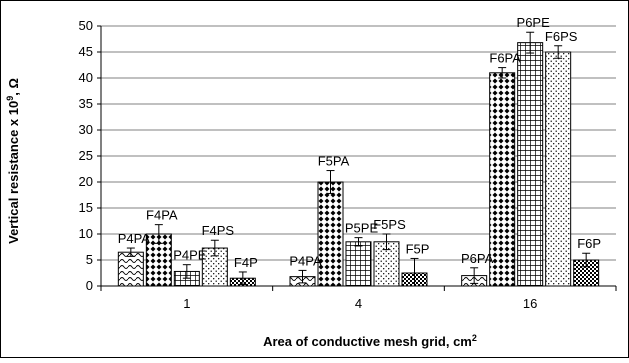 The width and height of the screenshot is (629, 363). I want to click on data-label: F5P, so click(418, 248).